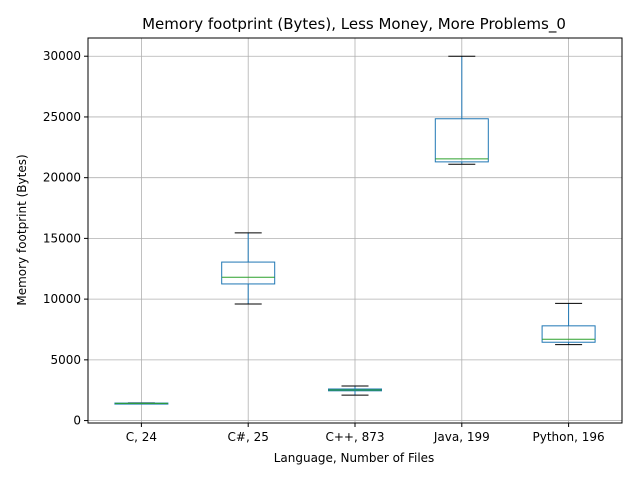 This screenshot has height=480, width=640. What do you see at coordinates (461, 437) in the screenshot?
I see `x-tick-label: Java, 199` at bounding box center [461, 437].